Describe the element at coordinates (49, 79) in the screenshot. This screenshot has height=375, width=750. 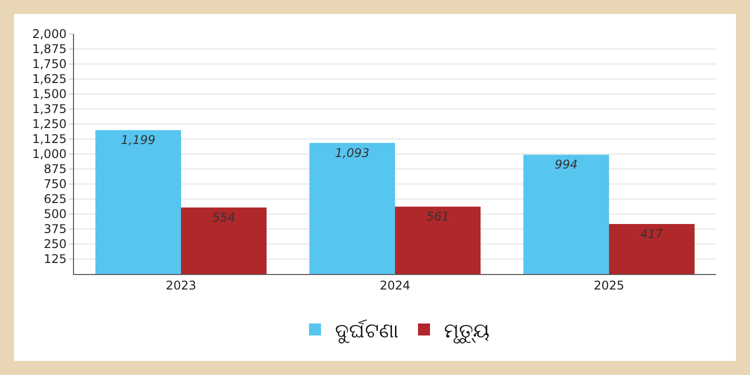
I see `y-tick-label: 1,625` at that location.